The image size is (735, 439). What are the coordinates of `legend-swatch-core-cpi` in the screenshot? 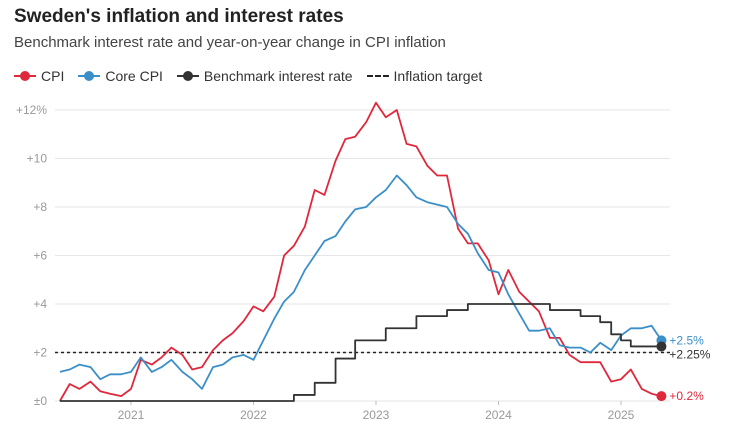 It's located at (89, 76).